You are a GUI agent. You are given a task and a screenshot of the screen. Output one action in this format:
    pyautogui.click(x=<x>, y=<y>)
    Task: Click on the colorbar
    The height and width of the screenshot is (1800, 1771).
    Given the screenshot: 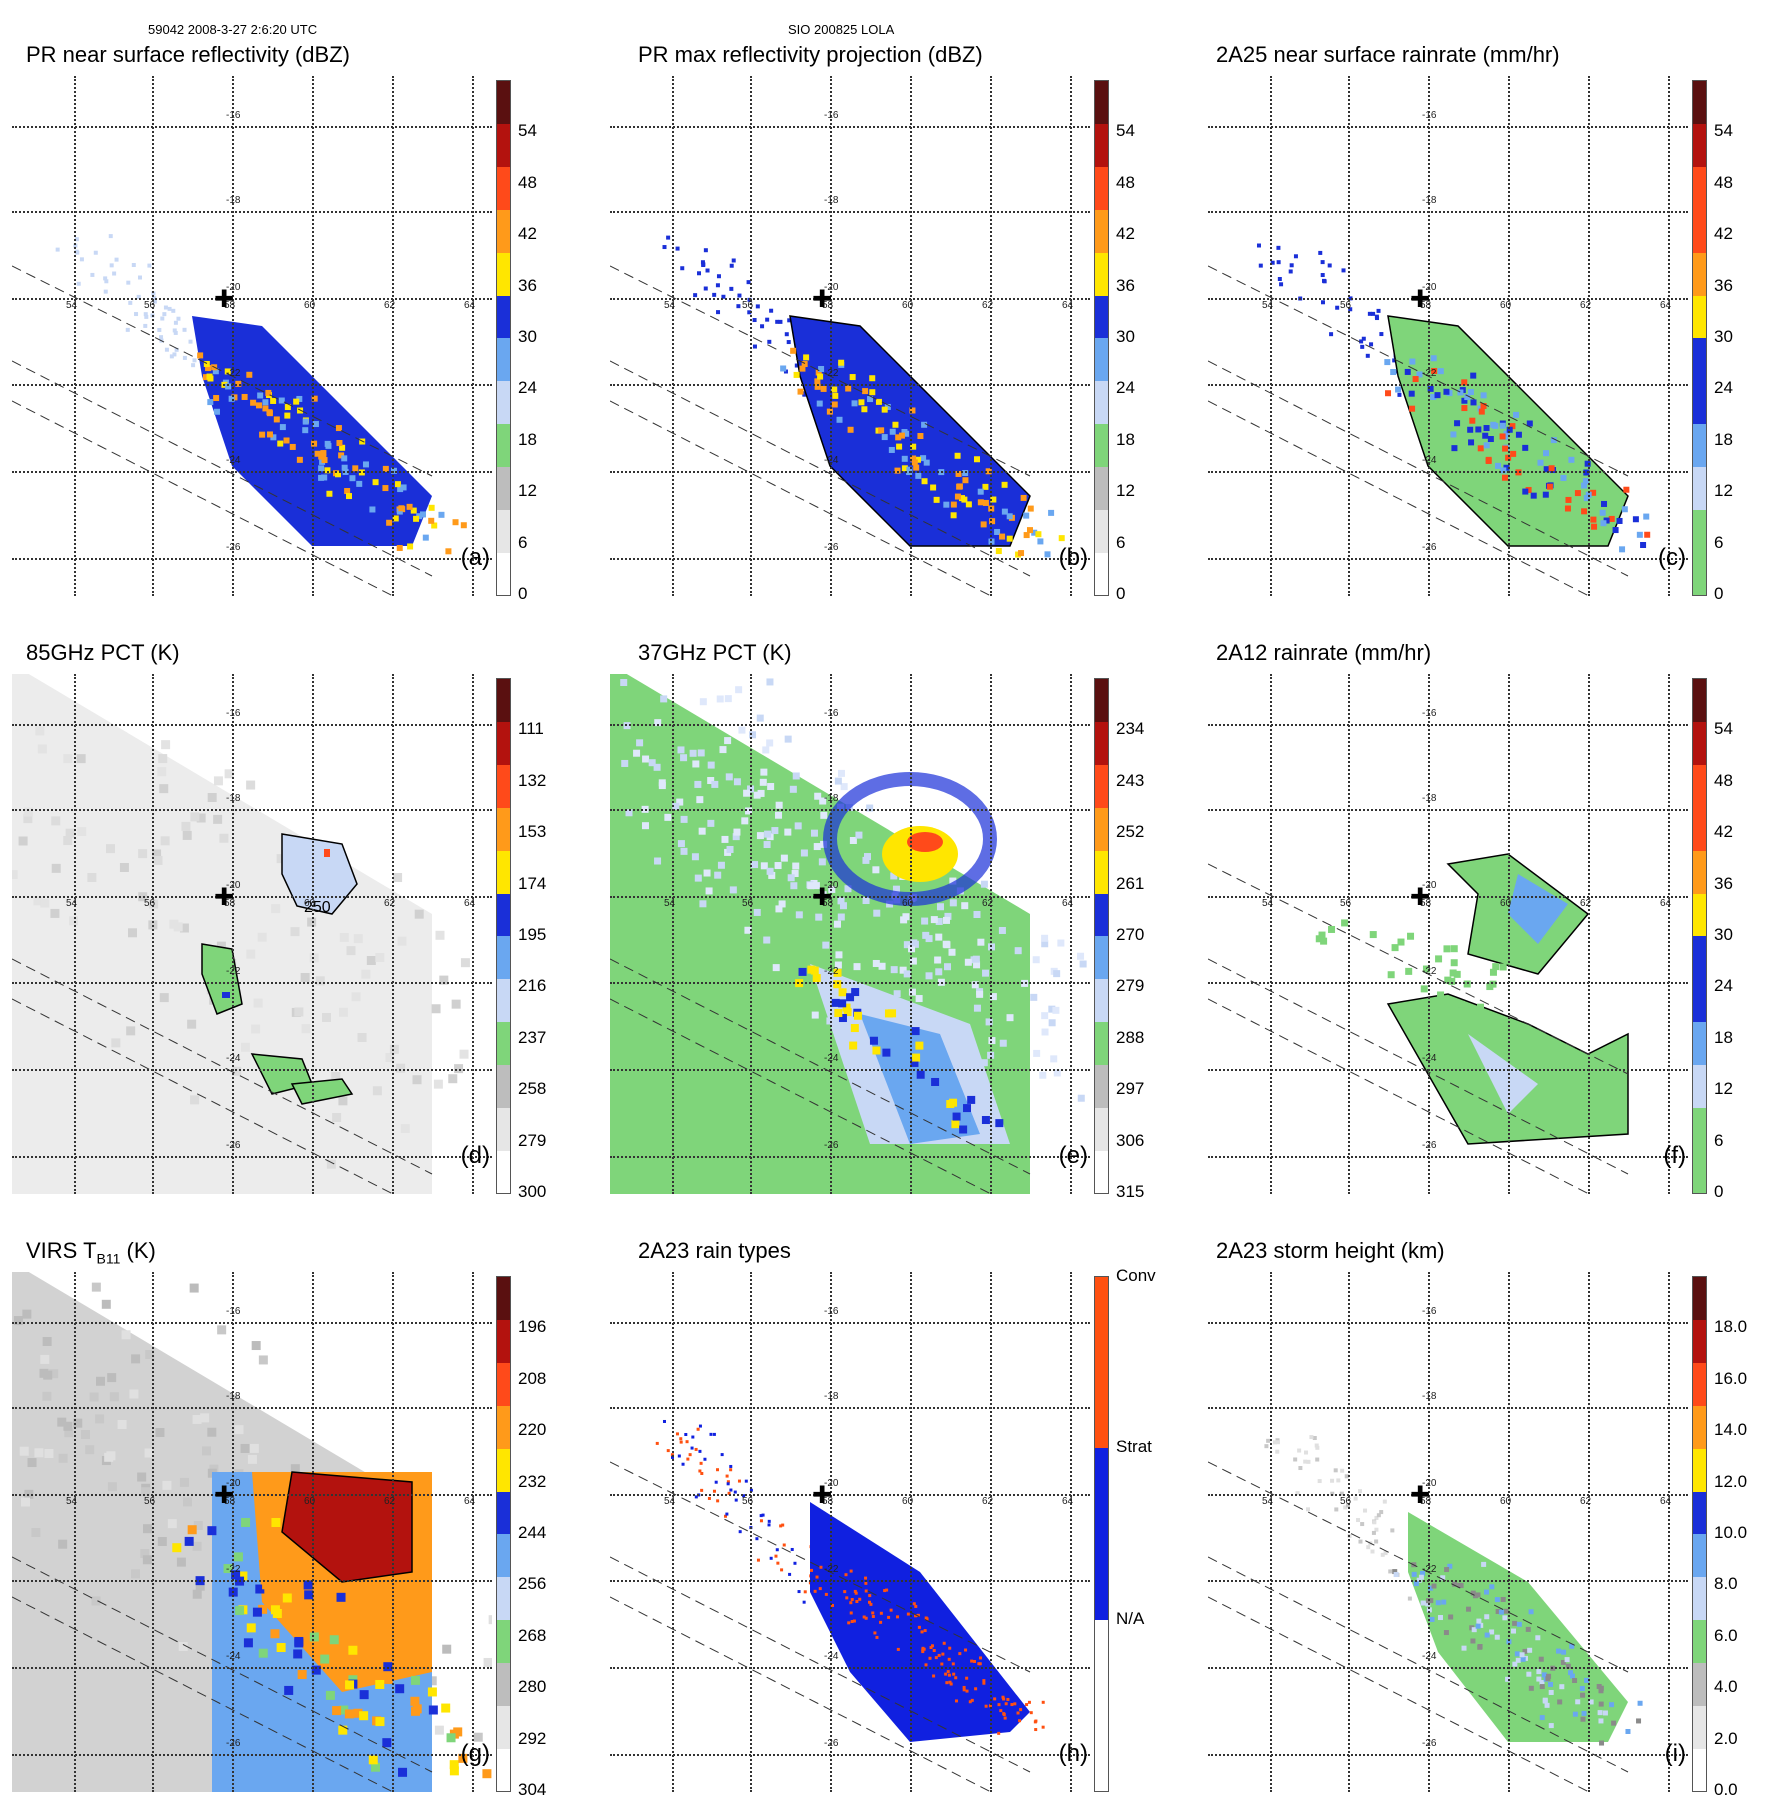 What is the action you would take?
    pyautogui.click(x=503, y=338)
    